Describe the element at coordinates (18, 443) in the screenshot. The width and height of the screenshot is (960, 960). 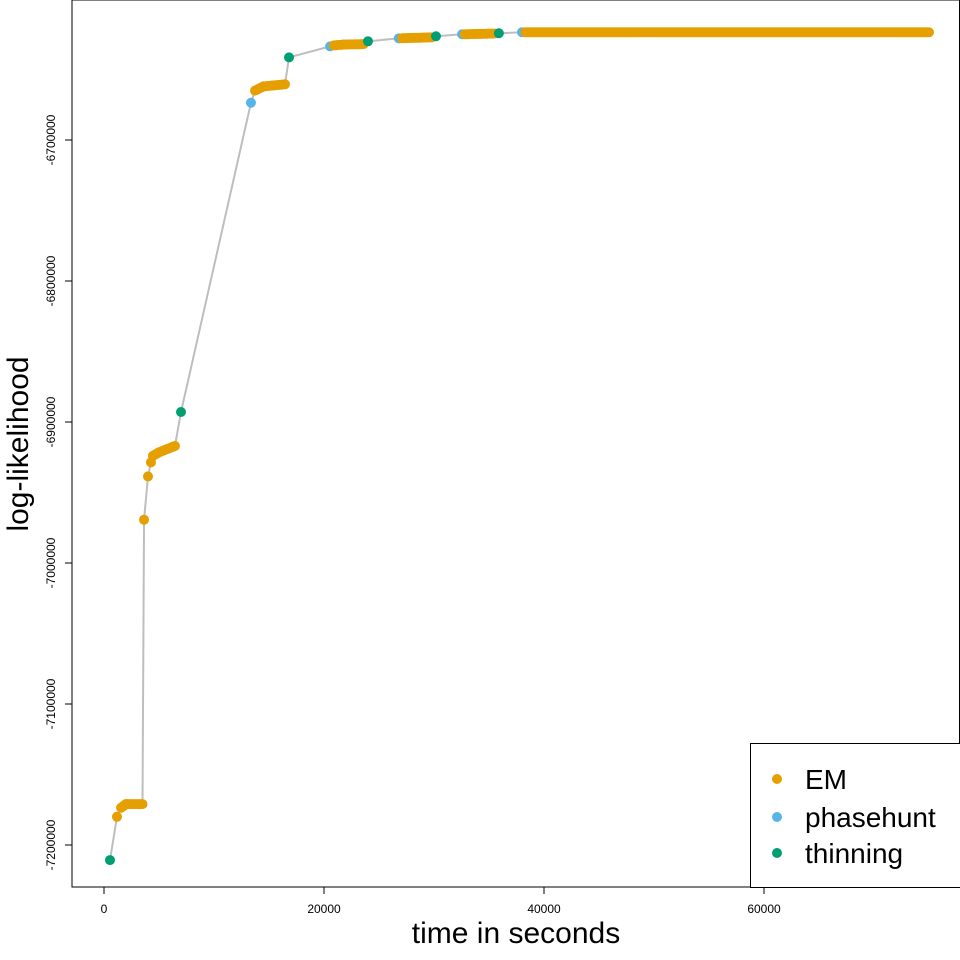
I see `y-axis-label: log-likelihood` at that location.